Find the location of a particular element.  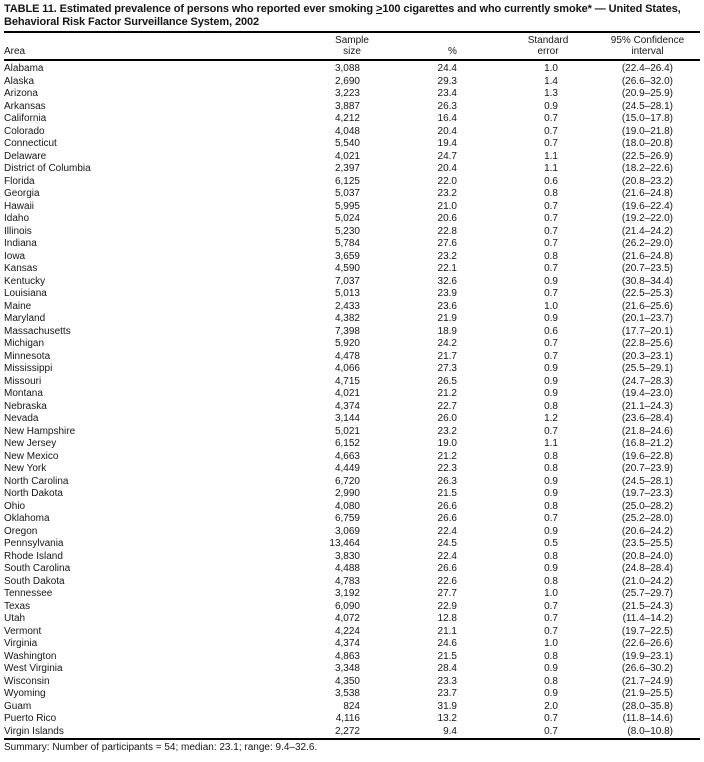

area-cell: Kansas is located at coordinates (21, 268).